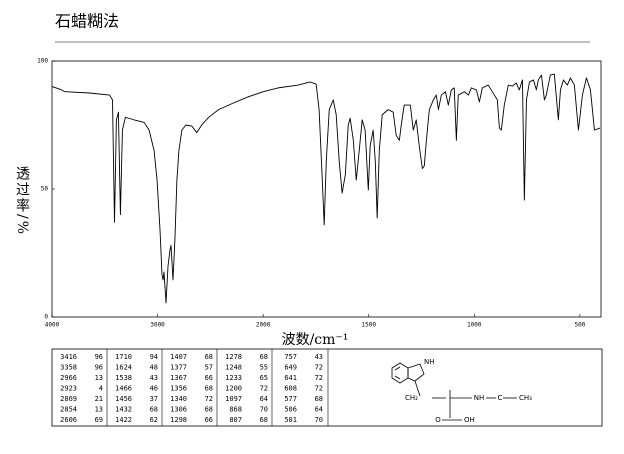  I want to click on x-axis-label: 波数/cm⁻¹, so click(315, 340).